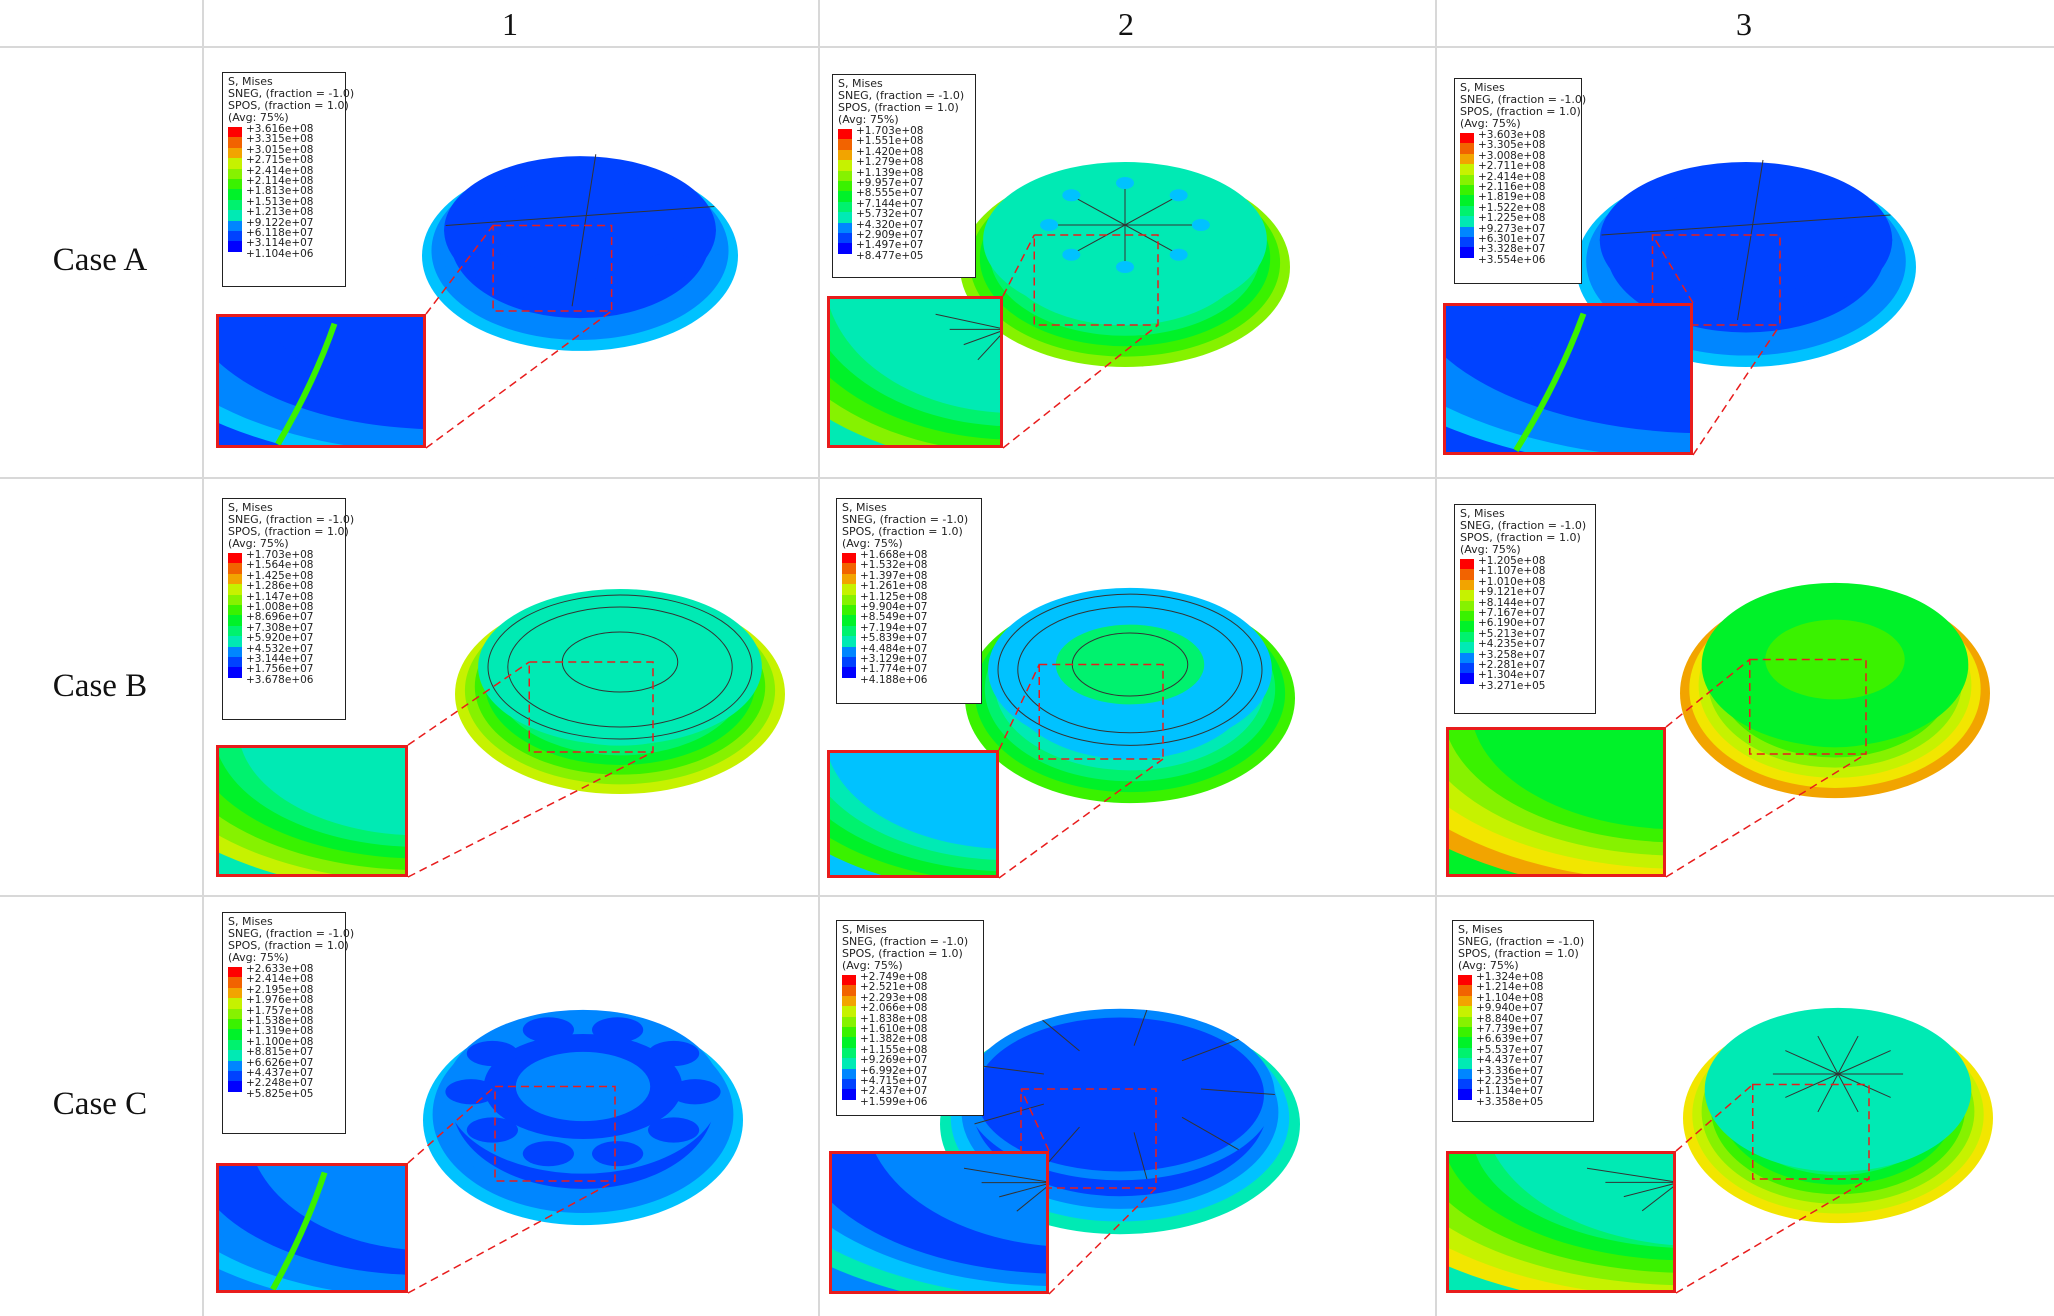 This screenshot has width=2054, height=1316. What do you see at coordinates (894, 1091) in the screenshot?
I see `legend-value: +2.437e+07` at bounding box center [894, 1091].